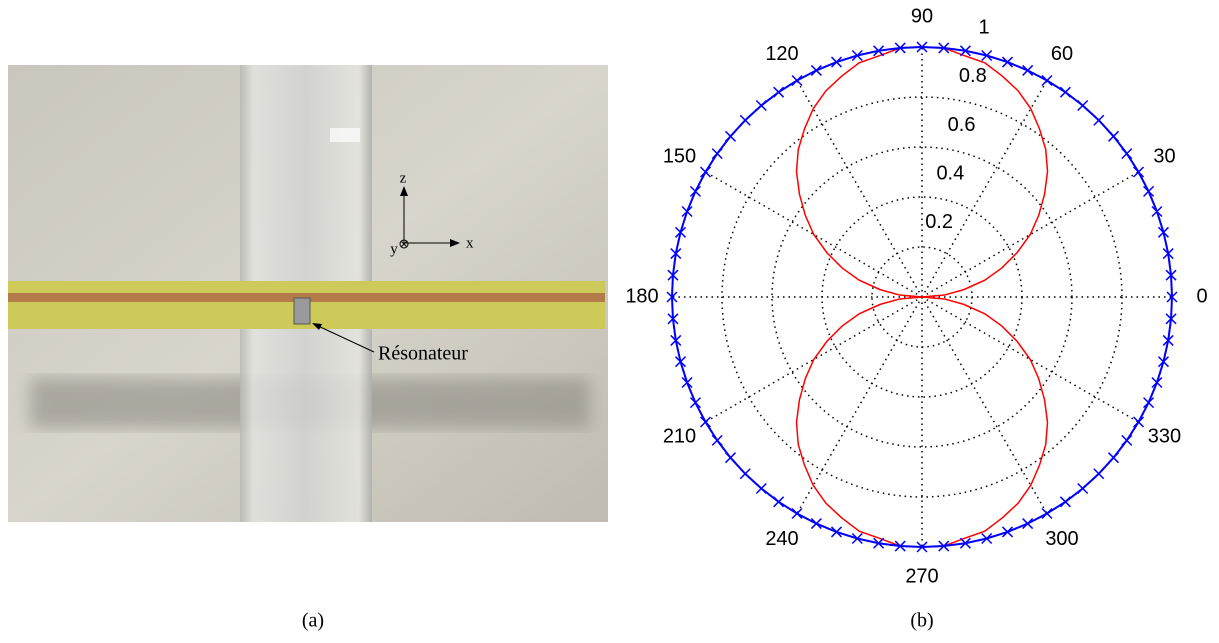 The height and width of the screenshot is (643, 1219). I want to click on r-tick-label: 0.8, so click(973, 76).